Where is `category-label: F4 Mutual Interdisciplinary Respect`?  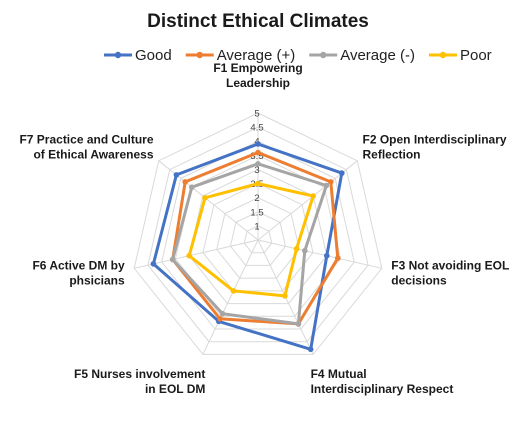 category-label: F4 Mutual Interdisciplinary Respect is located at coordinates (382, 381).